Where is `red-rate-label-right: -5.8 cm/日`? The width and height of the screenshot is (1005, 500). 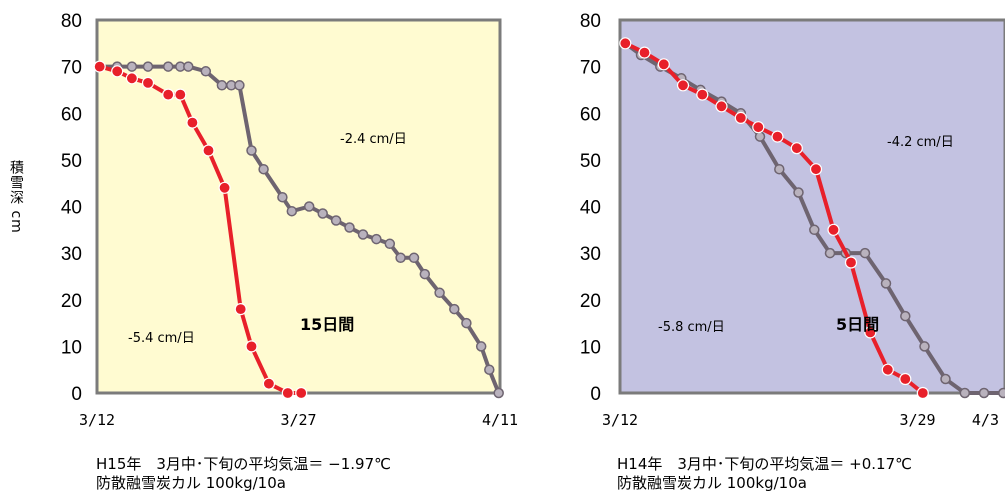 red-rate-label-right: -5.8 cm/日 is located at coordinates (691, 327).